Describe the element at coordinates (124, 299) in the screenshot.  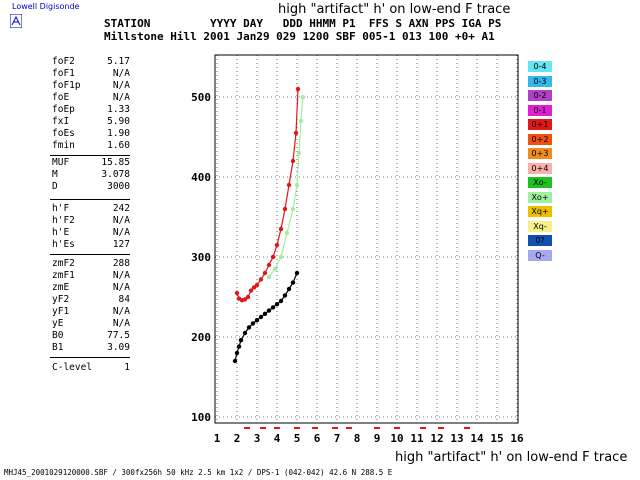
I see `param-value: 84` at that location.